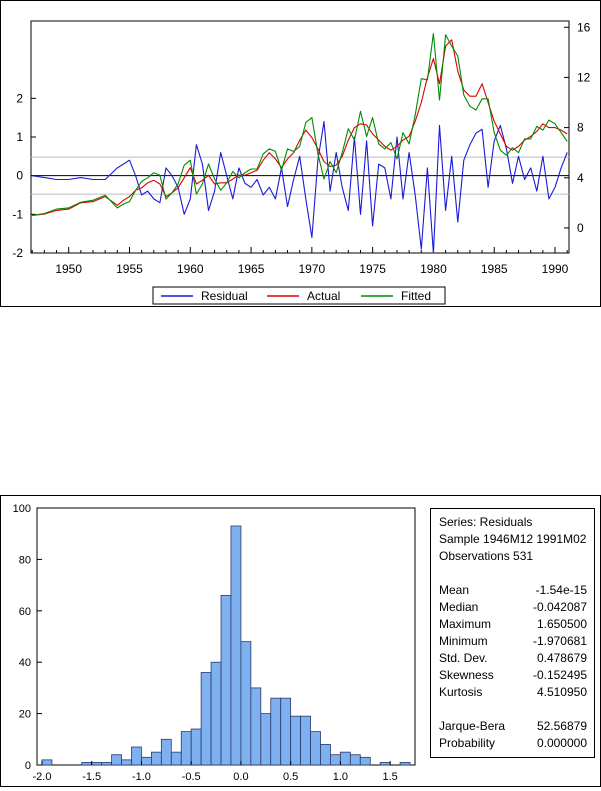 This screenshot has height=791, width=601. Describe the element at coordinates (466, 675) in the screenshot. I see `stats-label: Skewness` at that location.